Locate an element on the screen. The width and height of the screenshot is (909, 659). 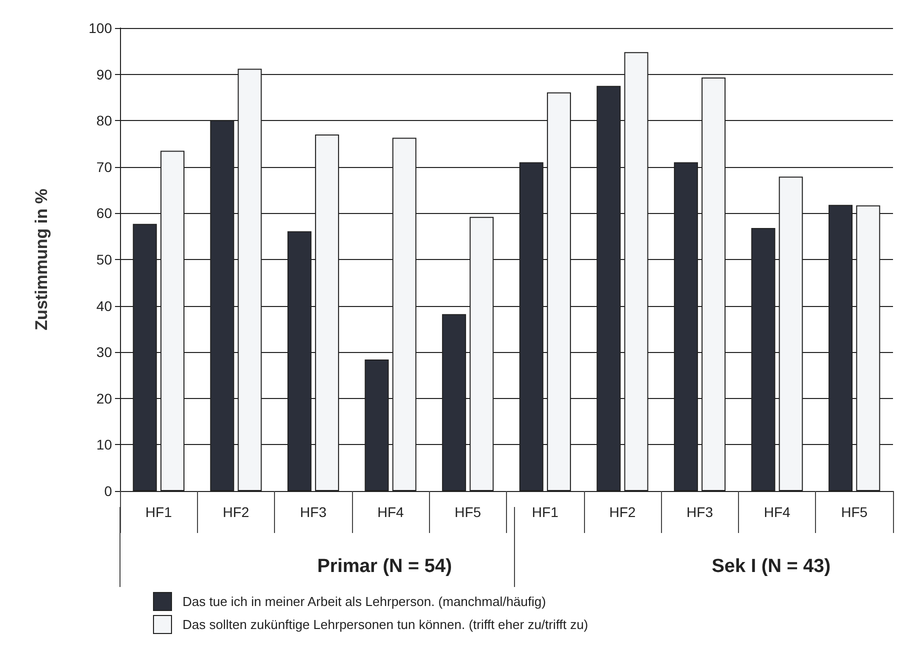
y-tick-label: 60 is located at coordinates (104, 213).